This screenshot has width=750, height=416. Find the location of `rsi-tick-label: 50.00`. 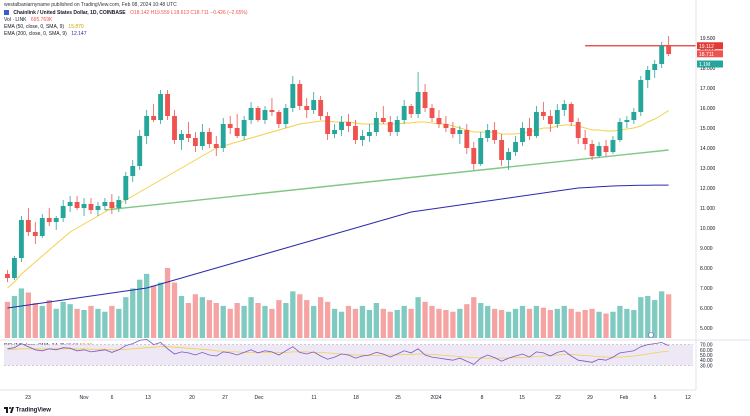

rsi-tick-label: 50.00 is located at coordinates (706, 356).